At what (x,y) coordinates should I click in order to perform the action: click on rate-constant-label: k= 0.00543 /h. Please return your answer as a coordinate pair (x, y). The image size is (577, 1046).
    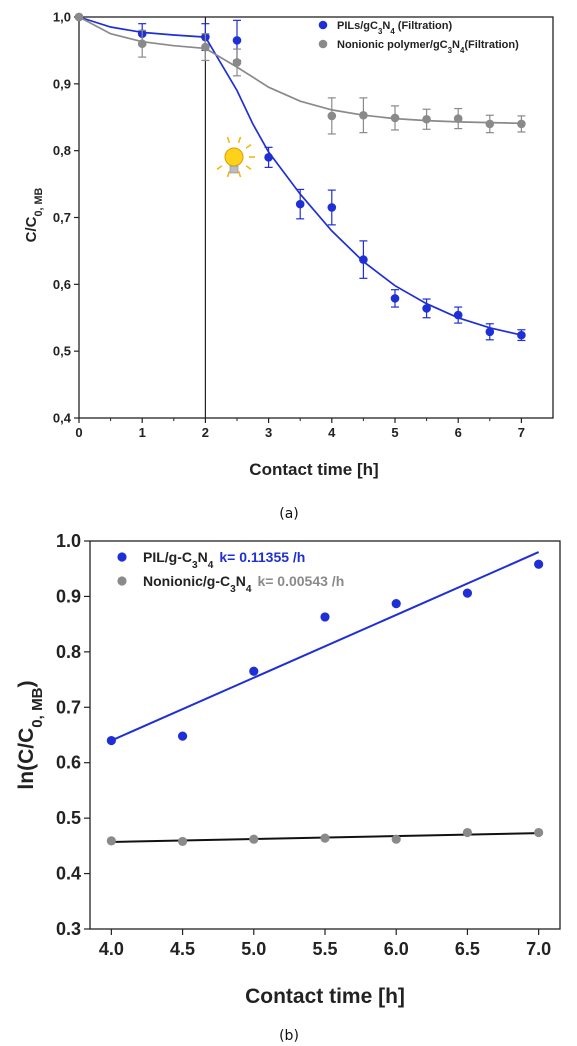
    Looking at the image, I should click on (300, 581).